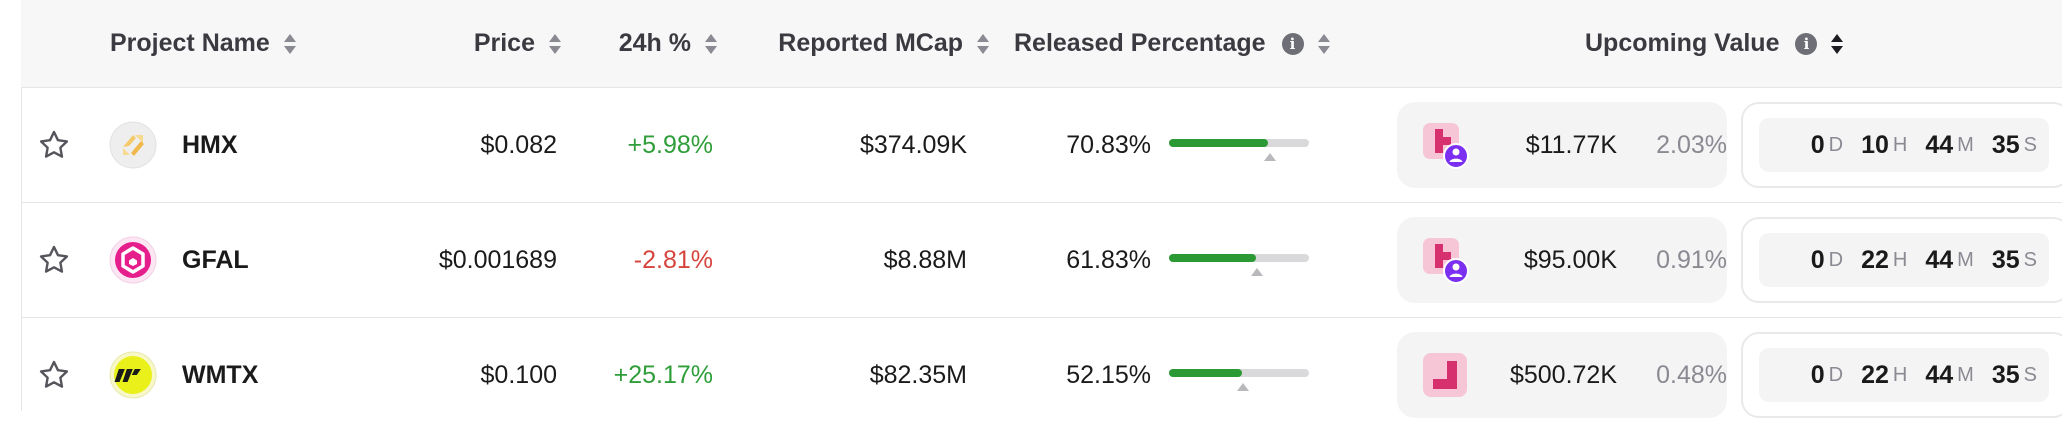  Describe the element at coordinates (1108, 374) in the screenshot. I see `released-percentage-value: 52.15%` at that location.